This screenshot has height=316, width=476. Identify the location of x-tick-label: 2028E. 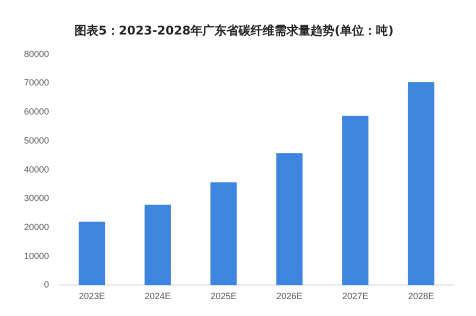
(421, 296).